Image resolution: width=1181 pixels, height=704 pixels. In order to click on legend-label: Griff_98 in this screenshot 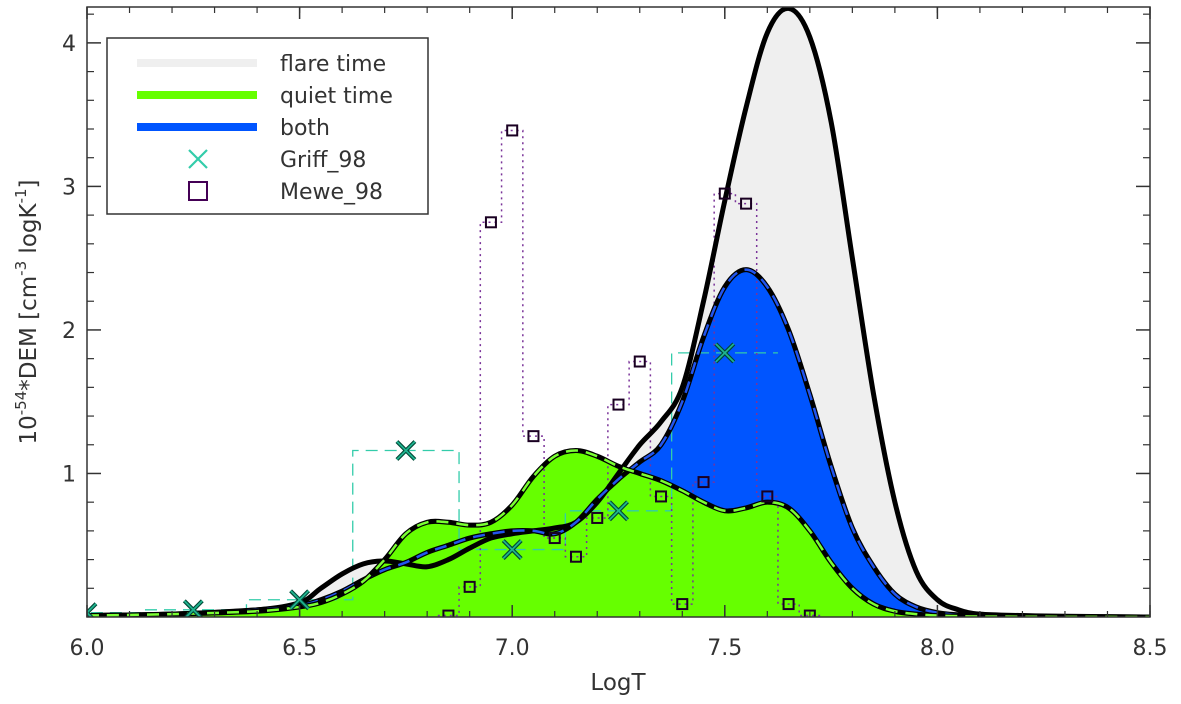, I will do `click(323, 160)`.